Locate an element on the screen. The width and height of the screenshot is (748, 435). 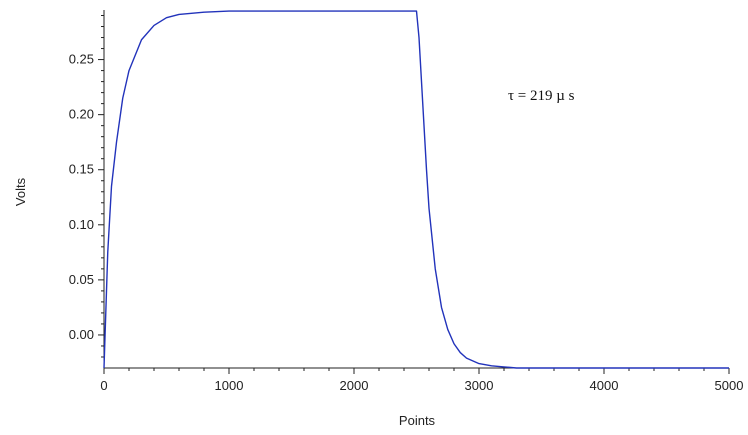
y-tick-label: 0.10 is located at coordinates (81, 224).